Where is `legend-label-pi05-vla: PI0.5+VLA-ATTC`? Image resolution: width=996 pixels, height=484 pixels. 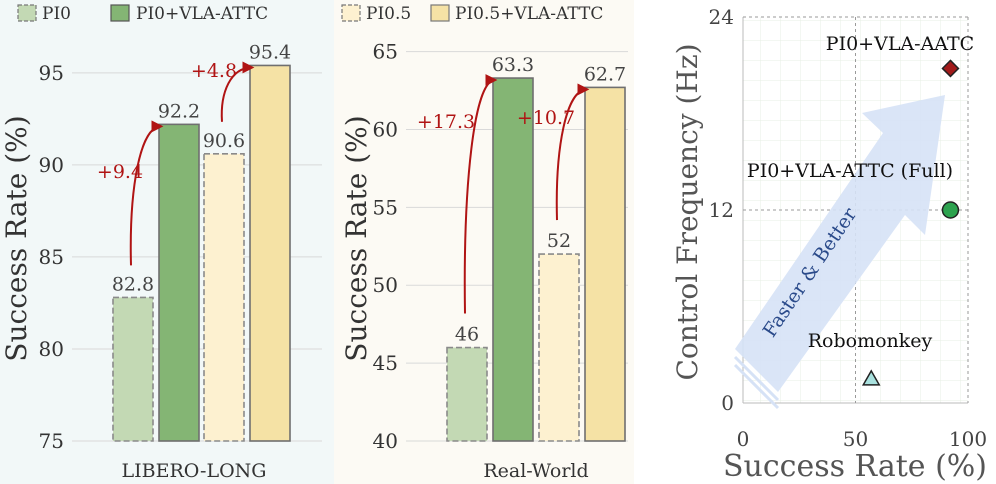
legend-label-pi05-vla: PI0.5+VLA-ATTC is located at coordinates (529, 14).